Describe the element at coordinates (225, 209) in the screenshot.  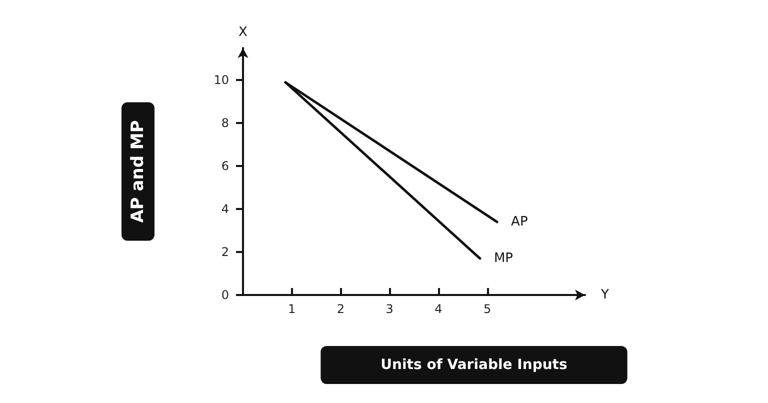
I see `y-tick-label: 4` at that location.